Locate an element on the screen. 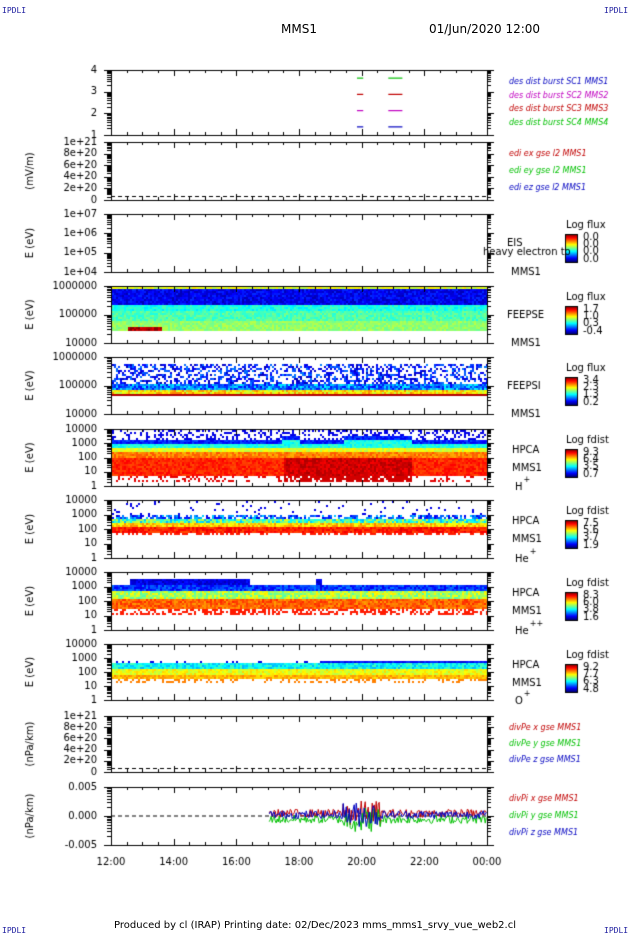 The image size is (630, 935). corner-label-top-right: IPDLI is located at coordinates (616, 10).